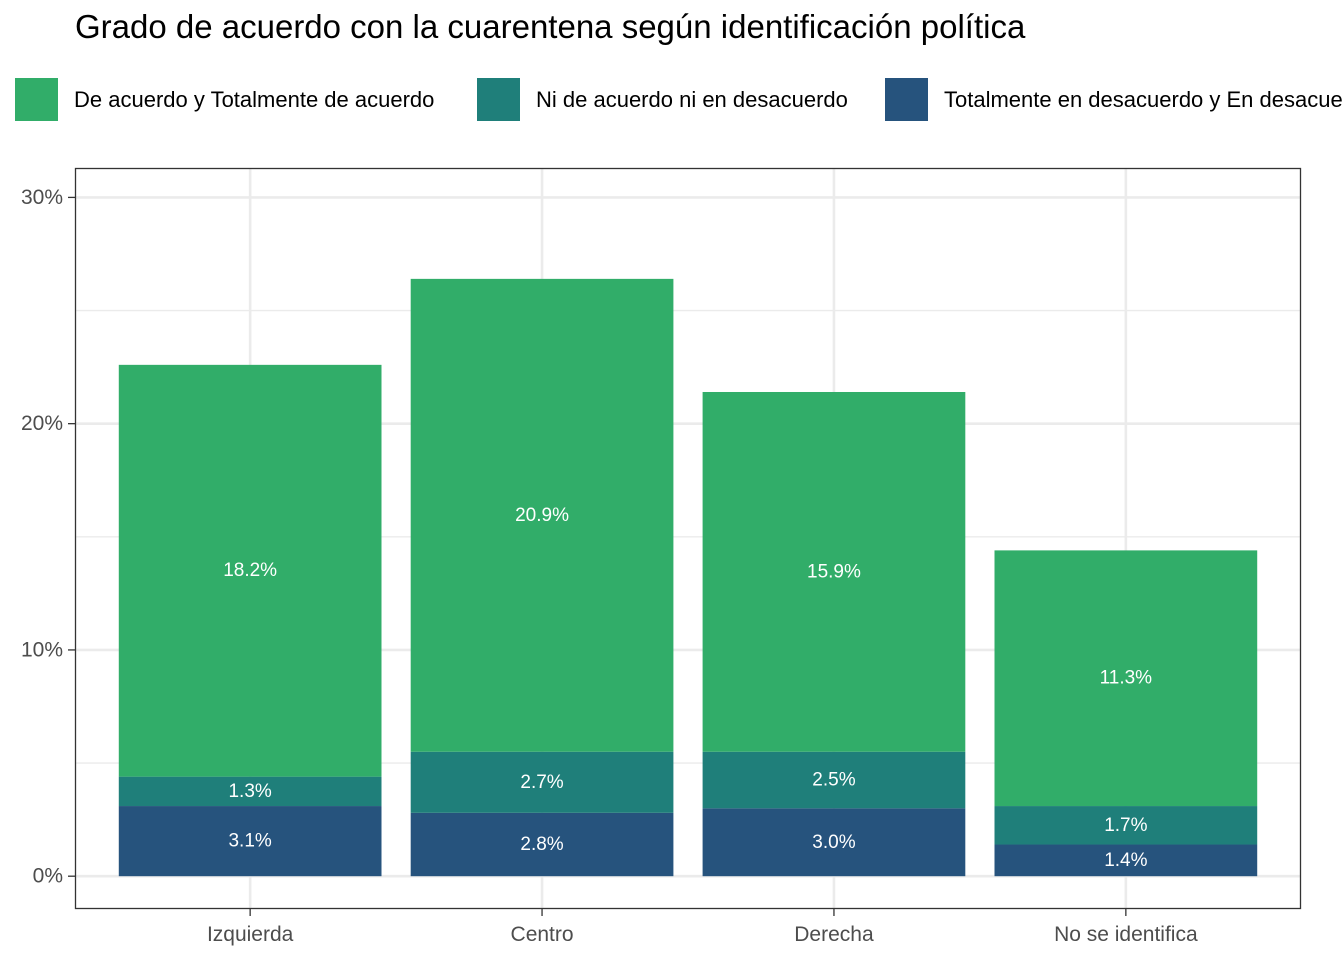 This screenshot has width=1344, height=960. I want to click on x-tick-label: No se identifica, so click(1126, 934).